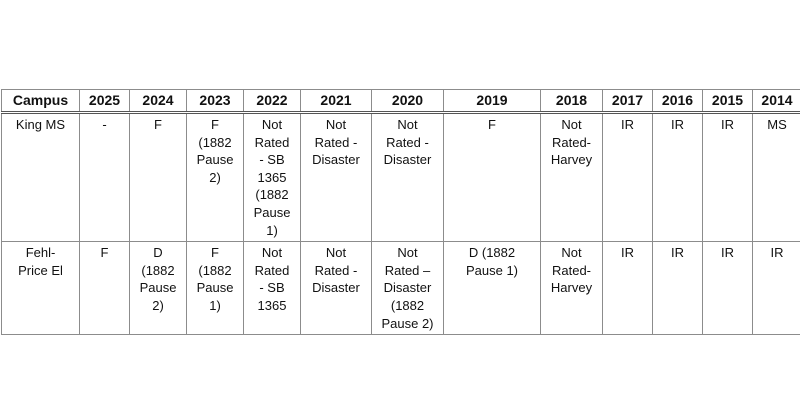 The height and width of the screenshot is (420, 800). Describe the element at coordinates (336, 101) in the screenshot. I see `header-year-2021: 2021` at that location.